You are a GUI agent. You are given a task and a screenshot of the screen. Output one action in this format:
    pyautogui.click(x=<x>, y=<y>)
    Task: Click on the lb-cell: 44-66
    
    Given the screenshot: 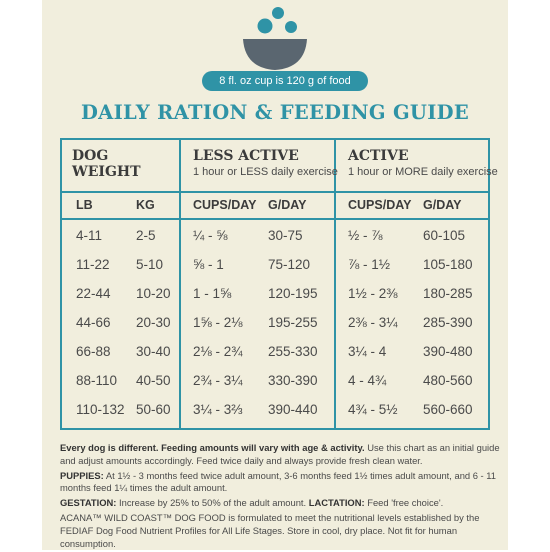 What is the action you would take?
    pyautogui.click(x=93, y=322)
    